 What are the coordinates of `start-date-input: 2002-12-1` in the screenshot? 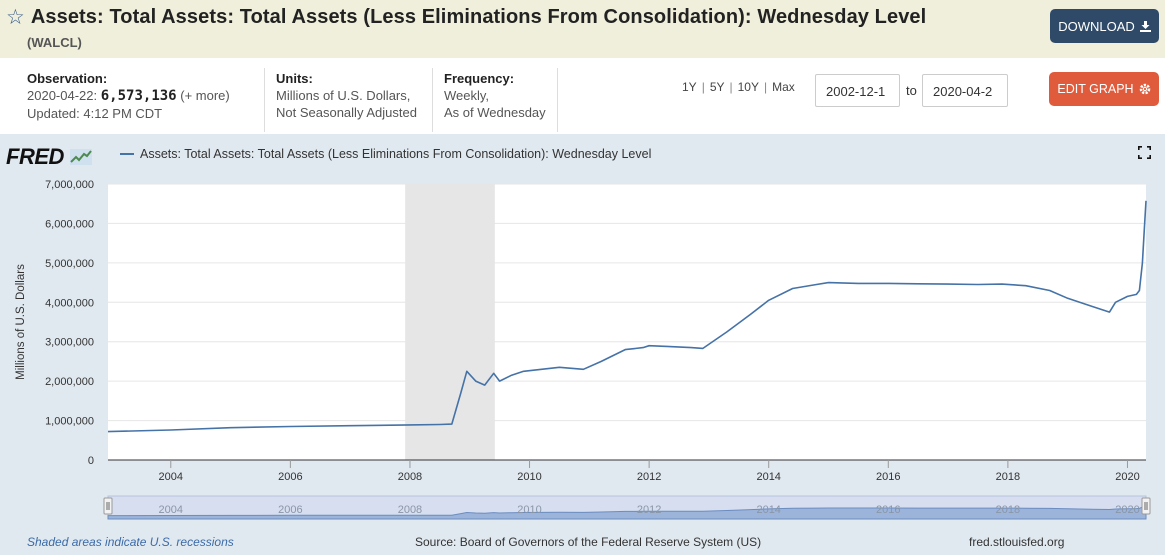 It's located at (857, 90).